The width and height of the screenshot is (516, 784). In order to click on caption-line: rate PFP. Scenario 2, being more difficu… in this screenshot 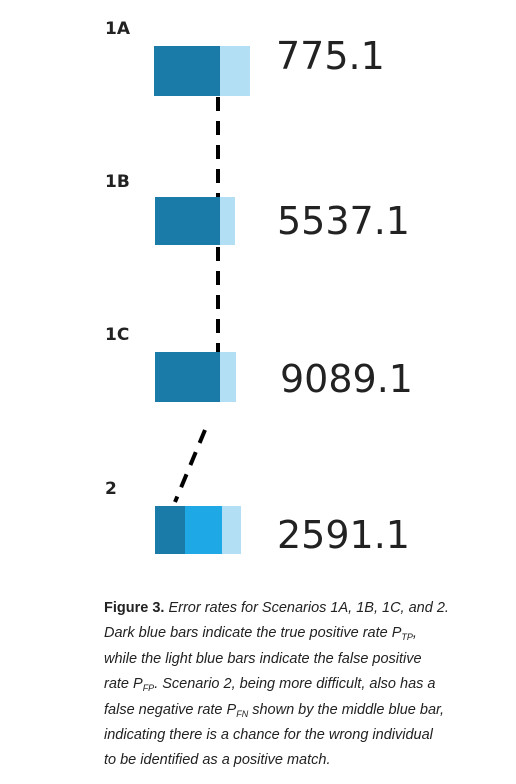, I will do `click(304, 684)`.